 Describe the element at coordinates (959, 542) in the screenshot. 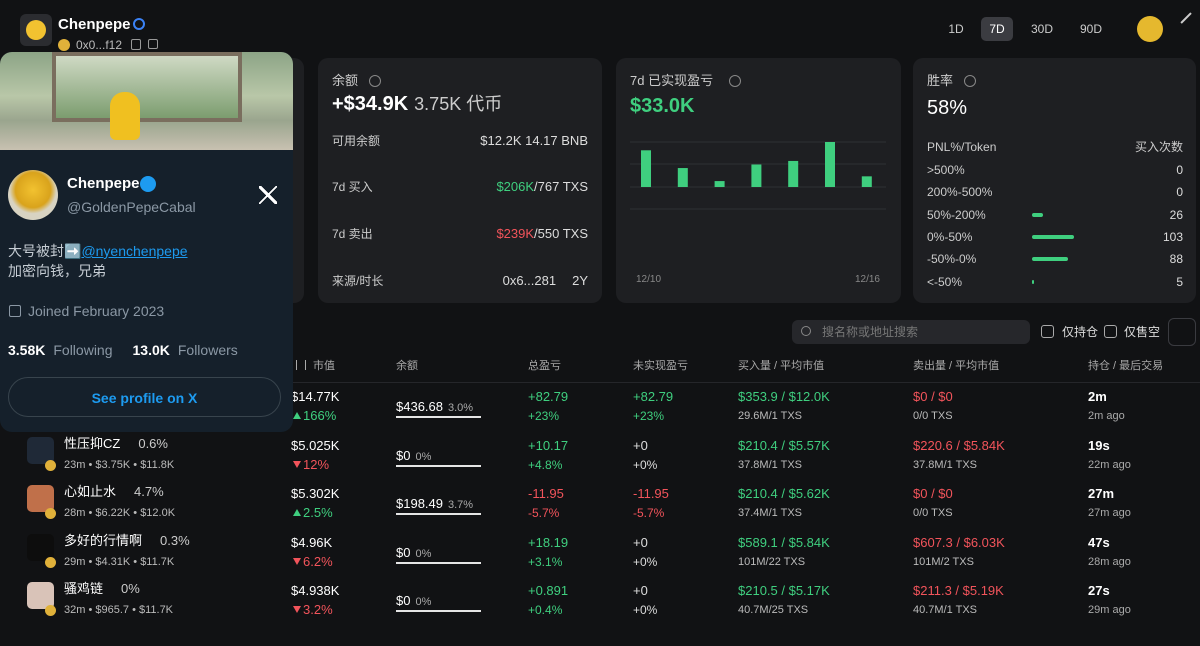

I see `sell-volume: $607.3 / $6.03K` at that location.